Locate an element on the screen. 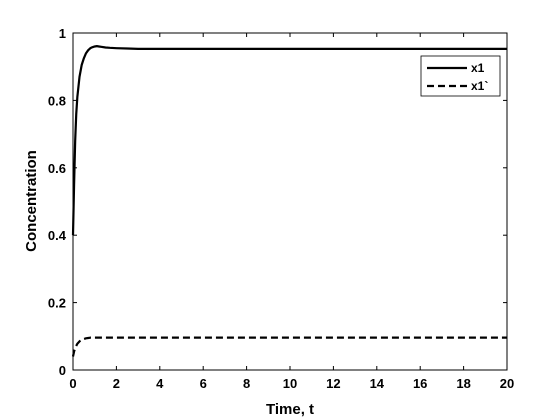 The width and height of the screenshot is (560, 420). y-tick-label: 0.6 is located at coordinates (57, 168).